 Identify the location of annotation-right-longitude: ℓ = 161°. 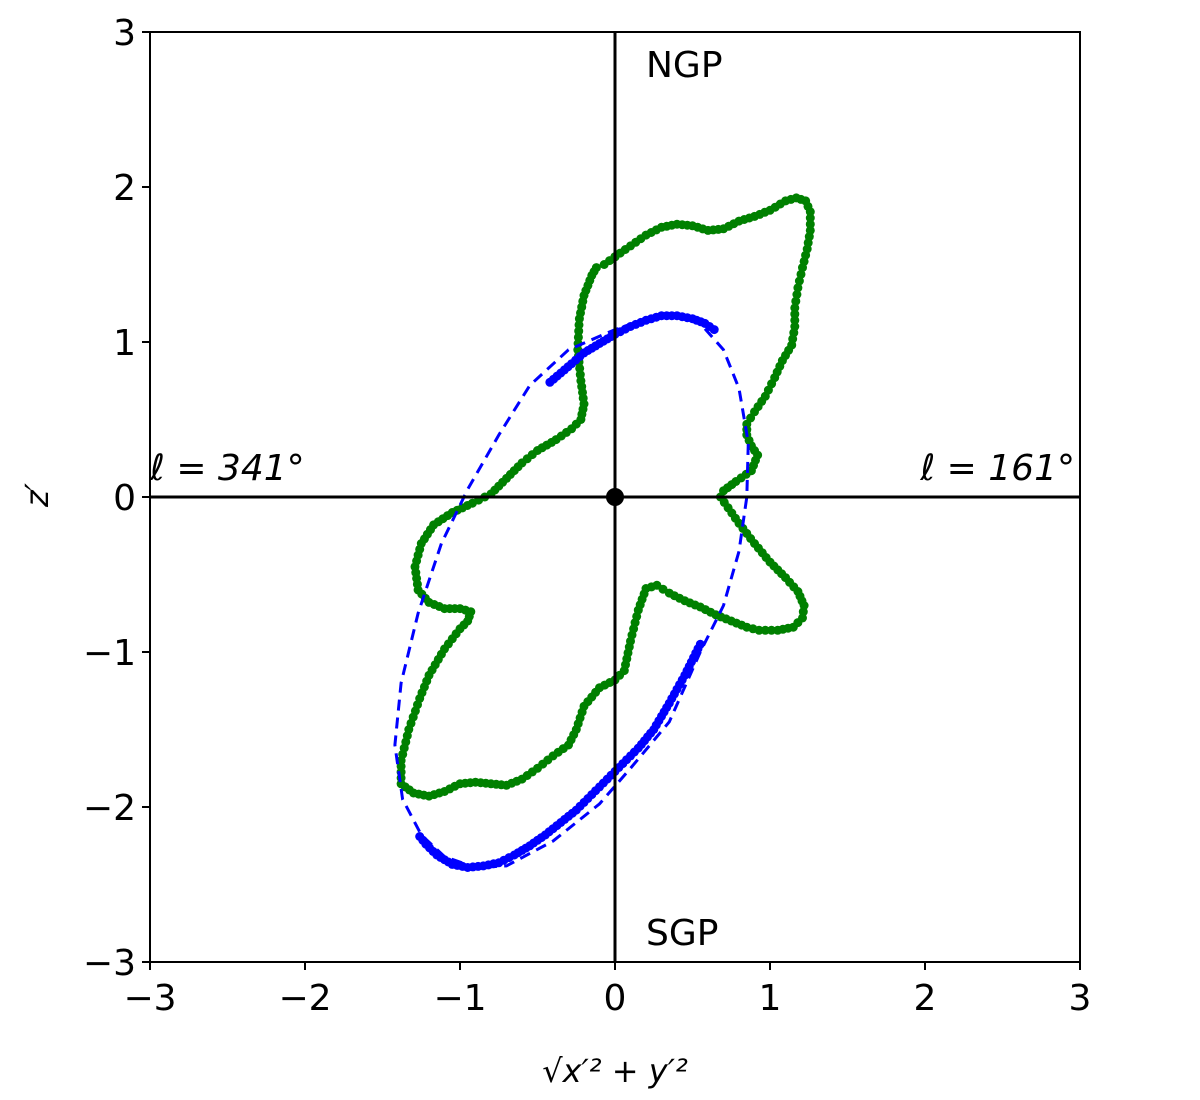
(997, 468).